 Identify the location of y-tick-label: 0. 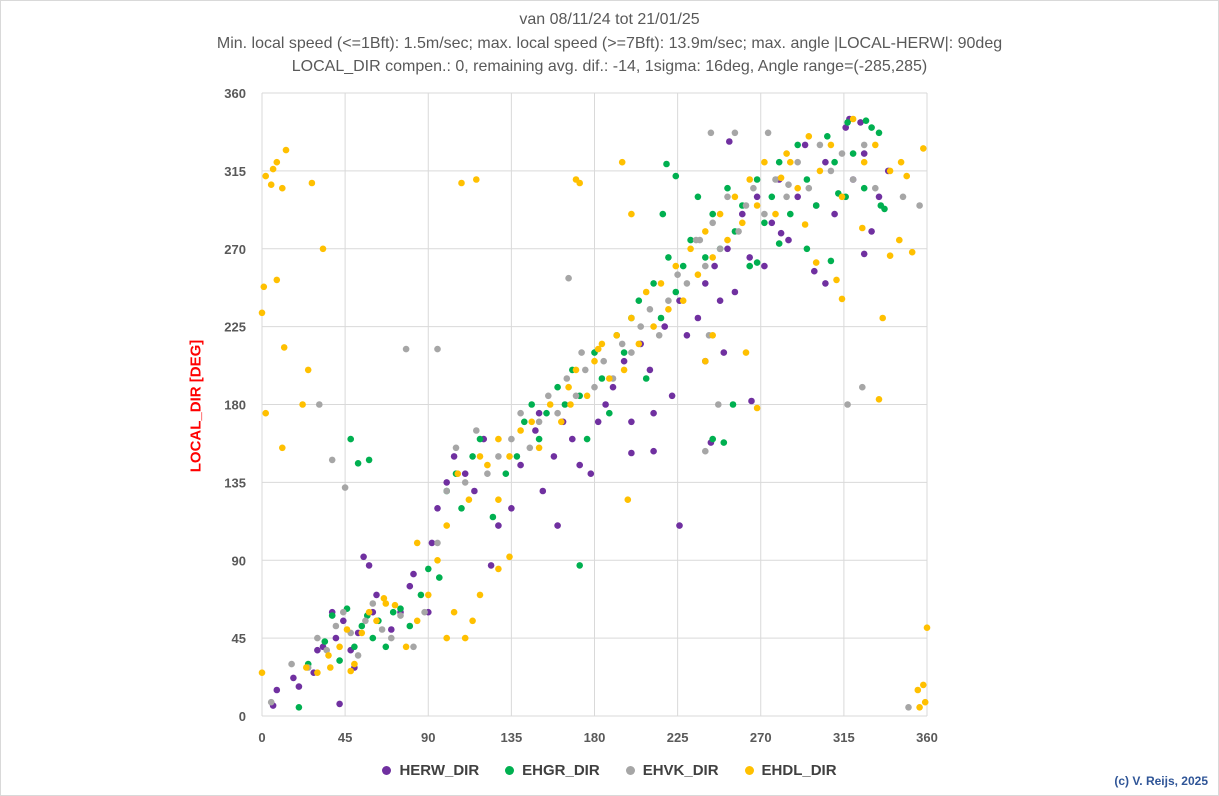
(242, 716).